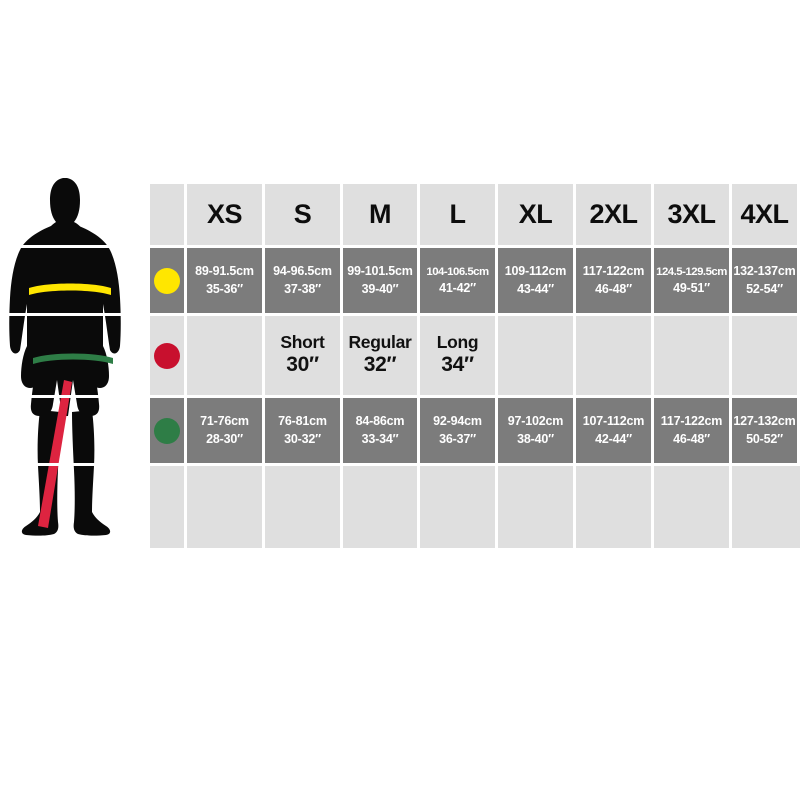 This screenshot has width=800, height=800. What do you see at coordinates (302, 342) in the screenshot?
I see `inseam-s-name: Short` at bounding box center [302, 342].